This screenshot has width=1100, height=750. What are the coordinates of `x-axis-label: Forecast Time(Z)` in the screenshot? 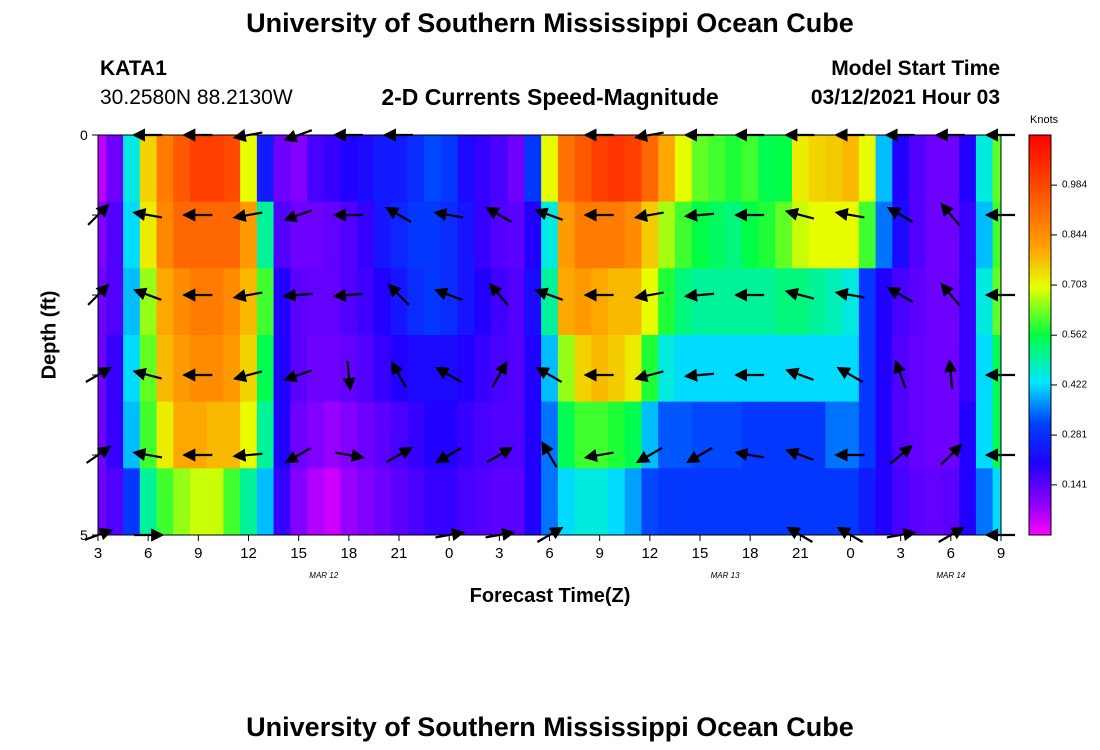 It's located at (550, 596).